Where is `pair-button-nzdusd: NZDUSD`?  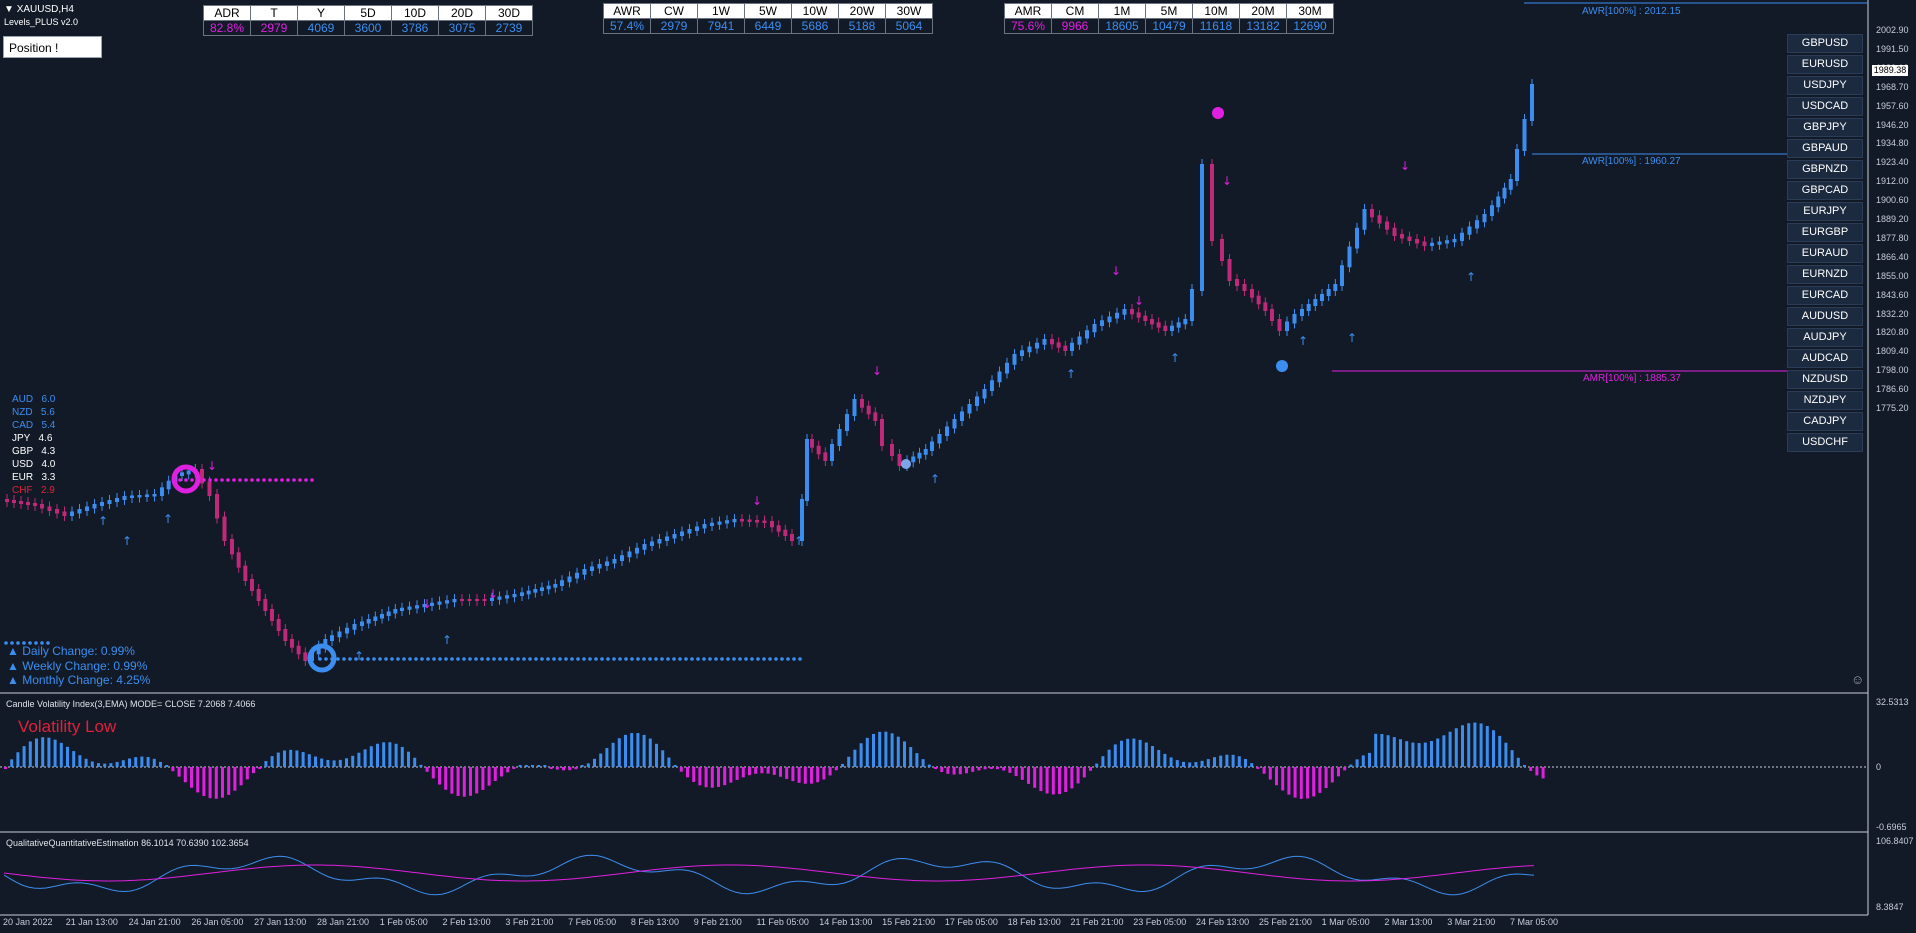 pair-button-nzdusd: NZDUSD is located at coordinates (1825, 379).